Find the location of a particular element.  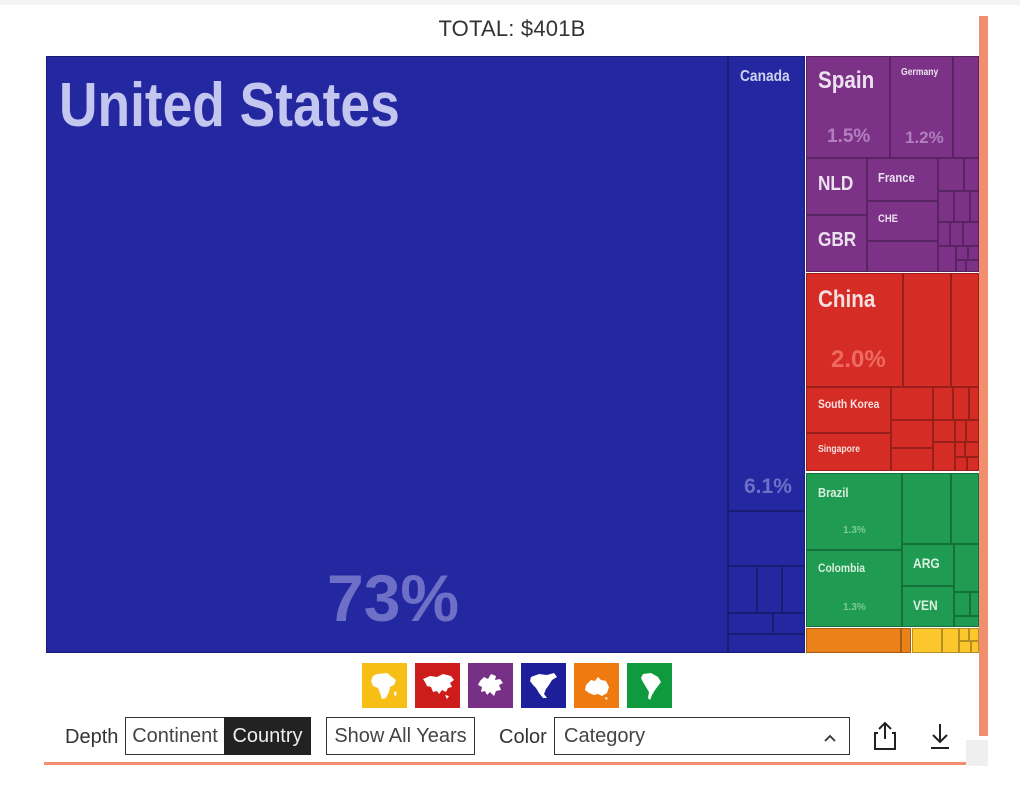

color-select: Category is located at coordinates (702, 736).